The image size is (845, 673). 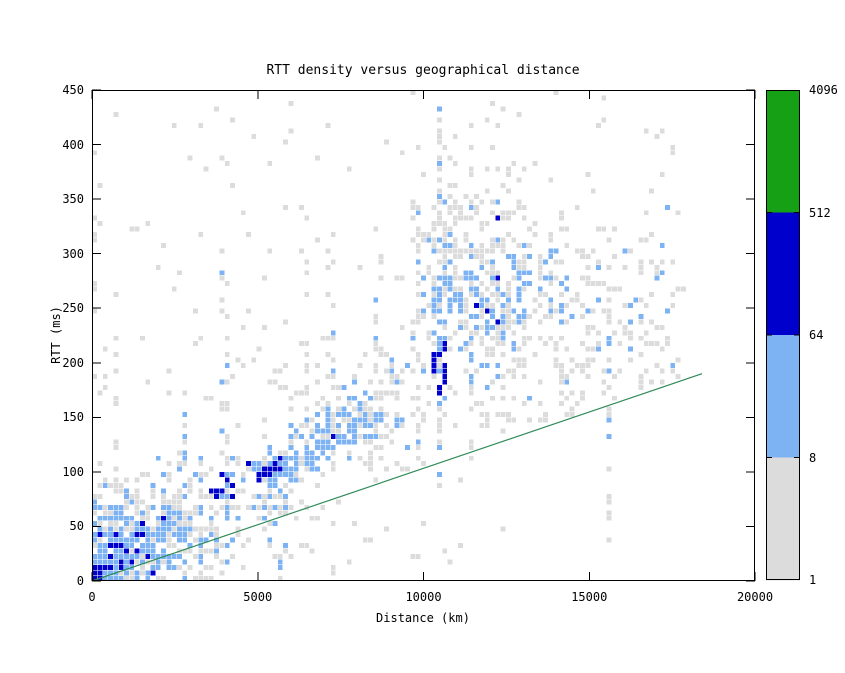 What do you see at coordinates (755, 597) in the screenshot?
I see `x-tick-label: 20000` at bounding box center [755, 597].